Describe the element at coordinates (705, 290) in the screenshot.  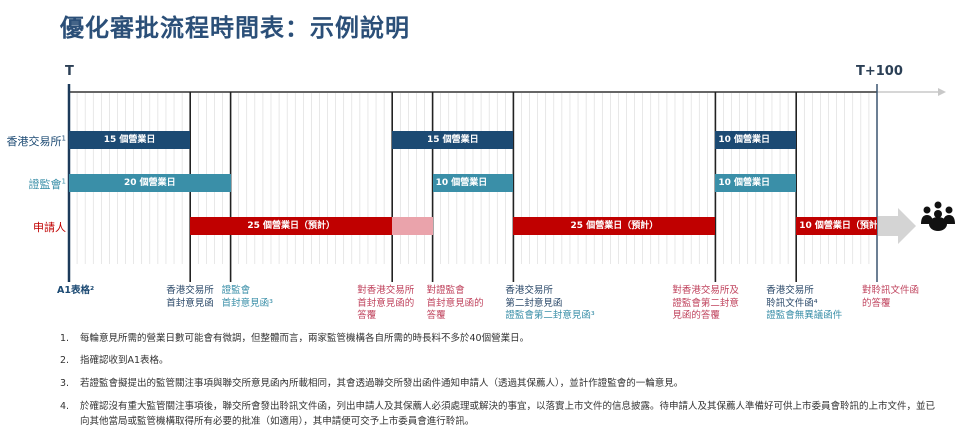
I see `milestone-label-line: 對香港交易所及` at that location.